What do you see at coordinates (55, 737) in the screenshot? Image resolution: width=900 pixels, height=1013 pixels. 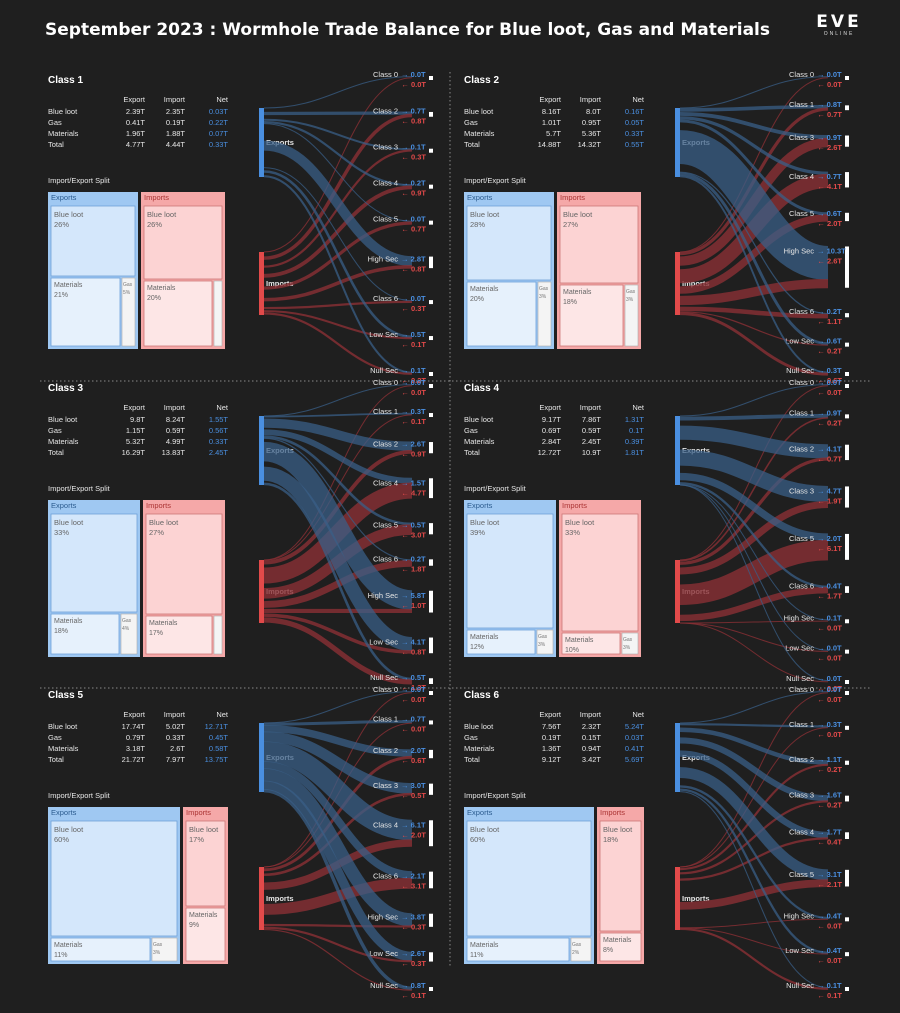 I see `table-row-label: Gas` at bounding box center [55, 737].